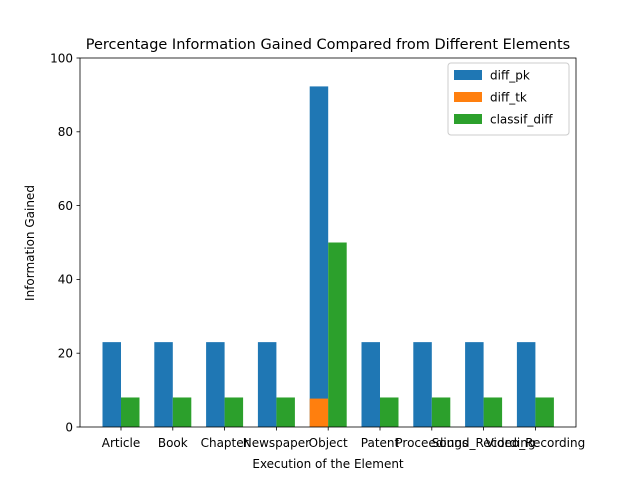 The image size is (640, 480). Describe the element at coordinates (441, 412) in the screenshot. I see `bar-classif-diff-proceedings` at that location.